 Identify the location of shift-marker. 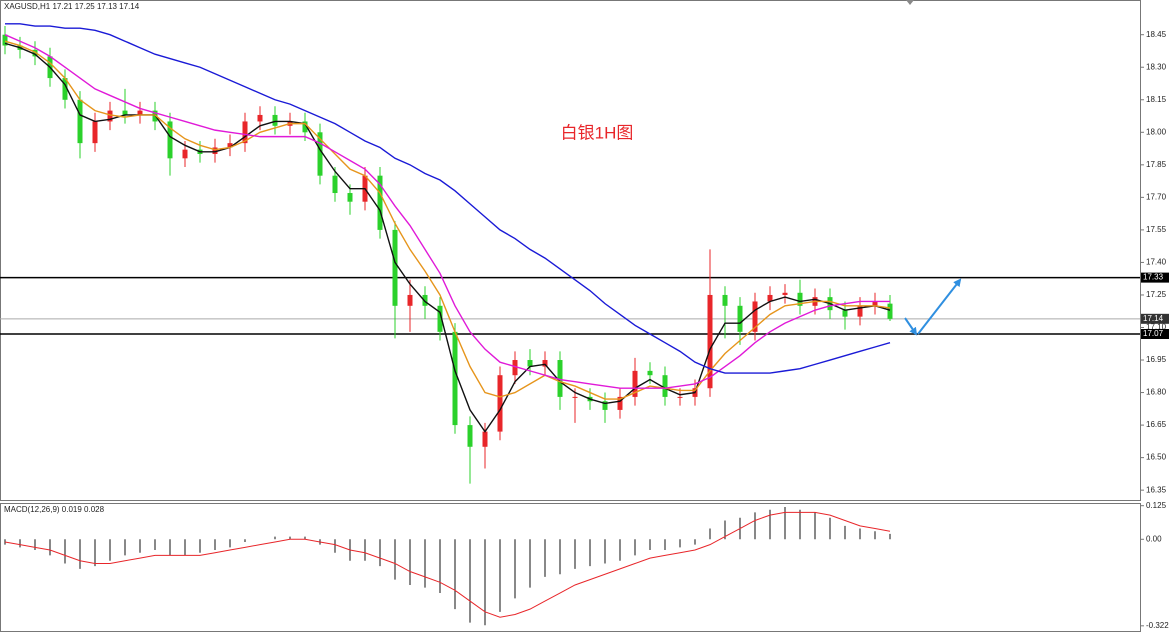
(910, 2).